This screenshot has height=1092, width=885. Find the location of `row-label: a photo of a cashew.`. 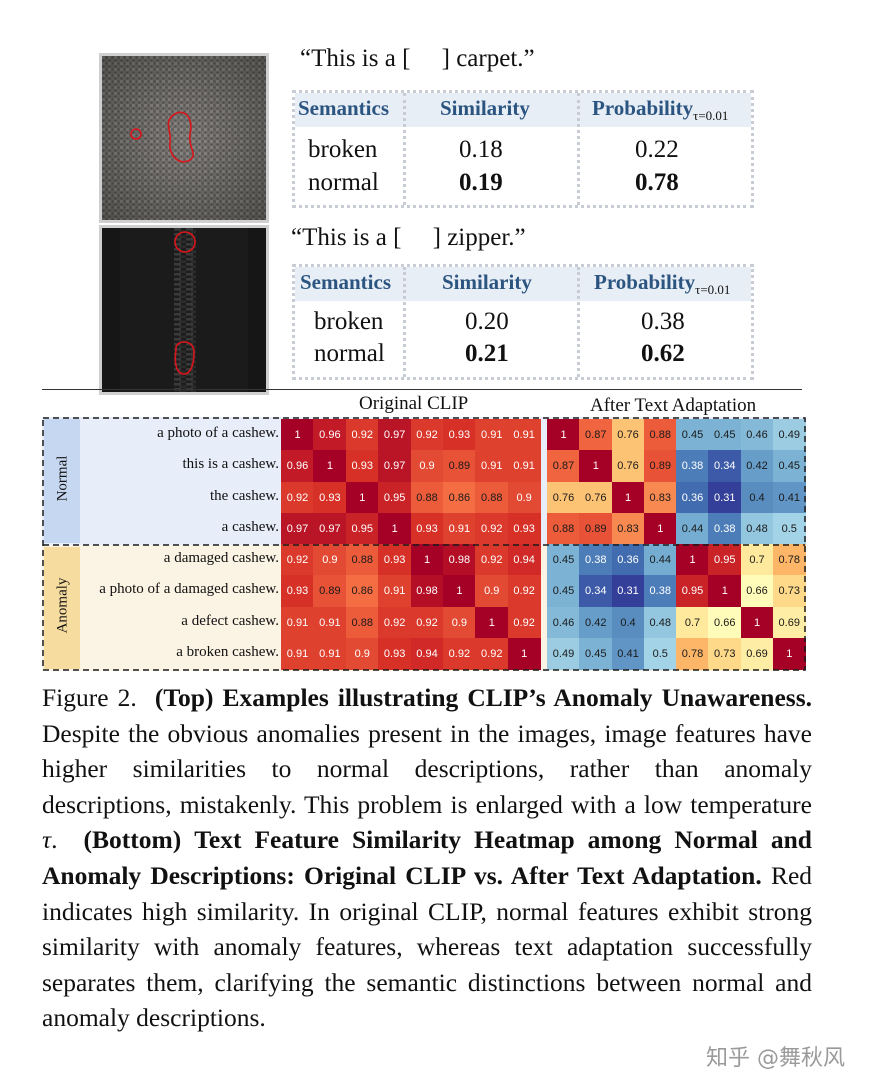

row-label: a photo of a cashew. is located at coordinates (218, 433).